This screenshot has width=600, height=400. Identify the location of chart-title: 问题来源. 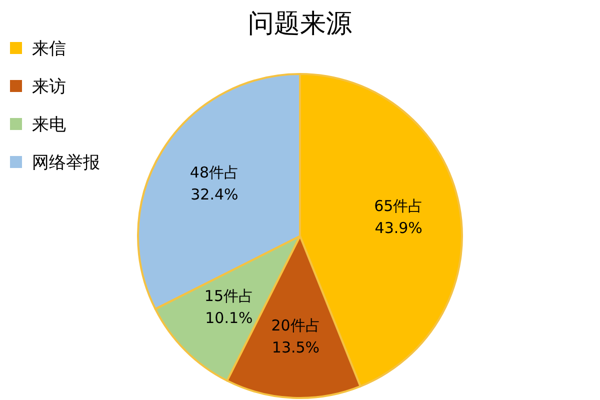
(300, 24).